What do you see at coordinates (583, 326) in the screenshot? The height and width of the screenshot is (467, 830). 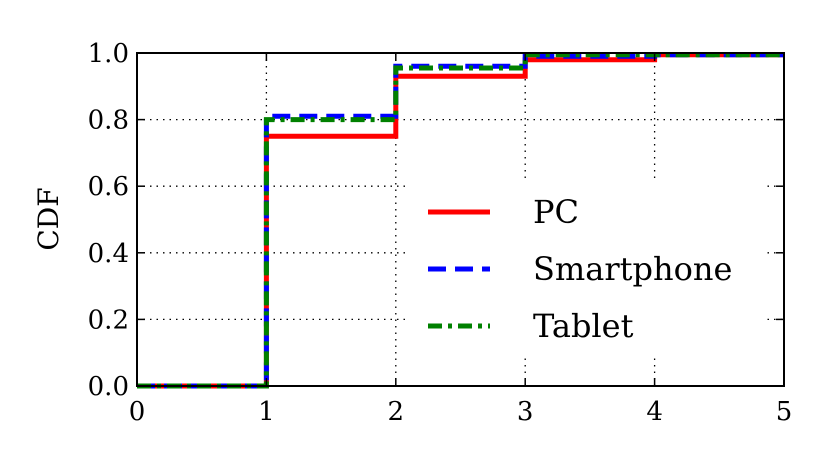 I see `legend-label: Tablet` at bounding box center [583, 326].